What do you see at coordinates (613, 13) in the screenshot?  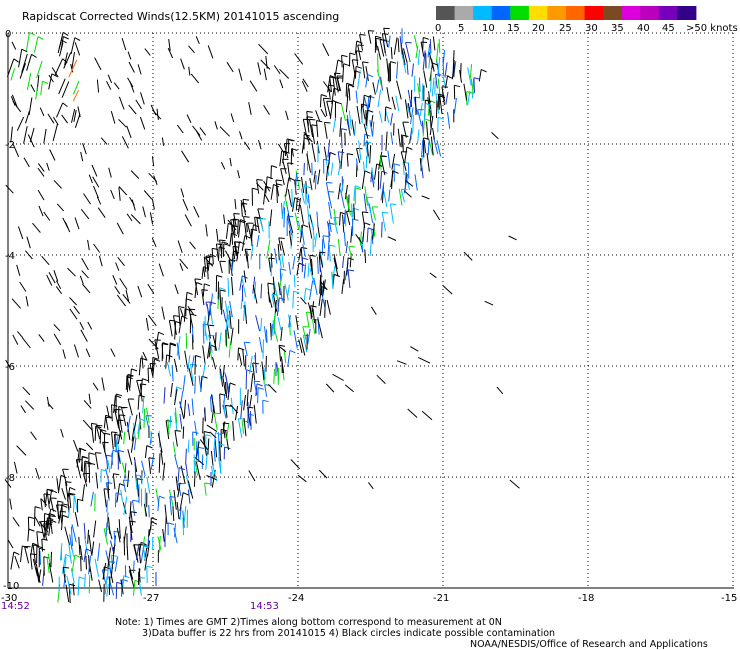 I see `colorbar-swatch` at bounding box center [613, 13].